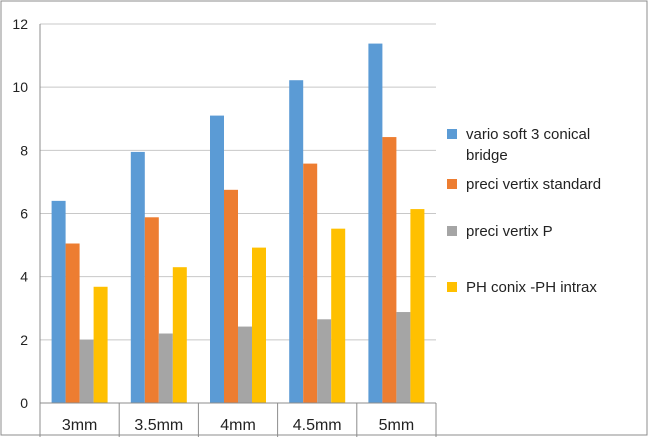 The height and width of the screenshot is (437, 649). What do you see at coordinates (531, 287) in the screenshot?
I see `legend-label-4-line-1: PH conix -PH intrax` at bounding box center [531, 287].